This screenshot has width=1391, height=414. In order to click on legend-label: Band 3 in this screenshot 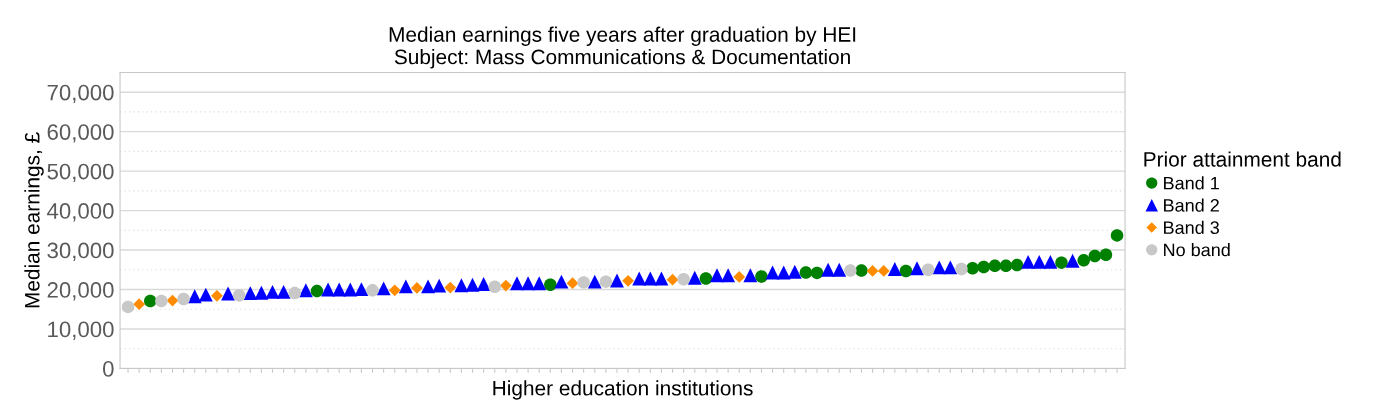, I will do `click(1191, 227)`.